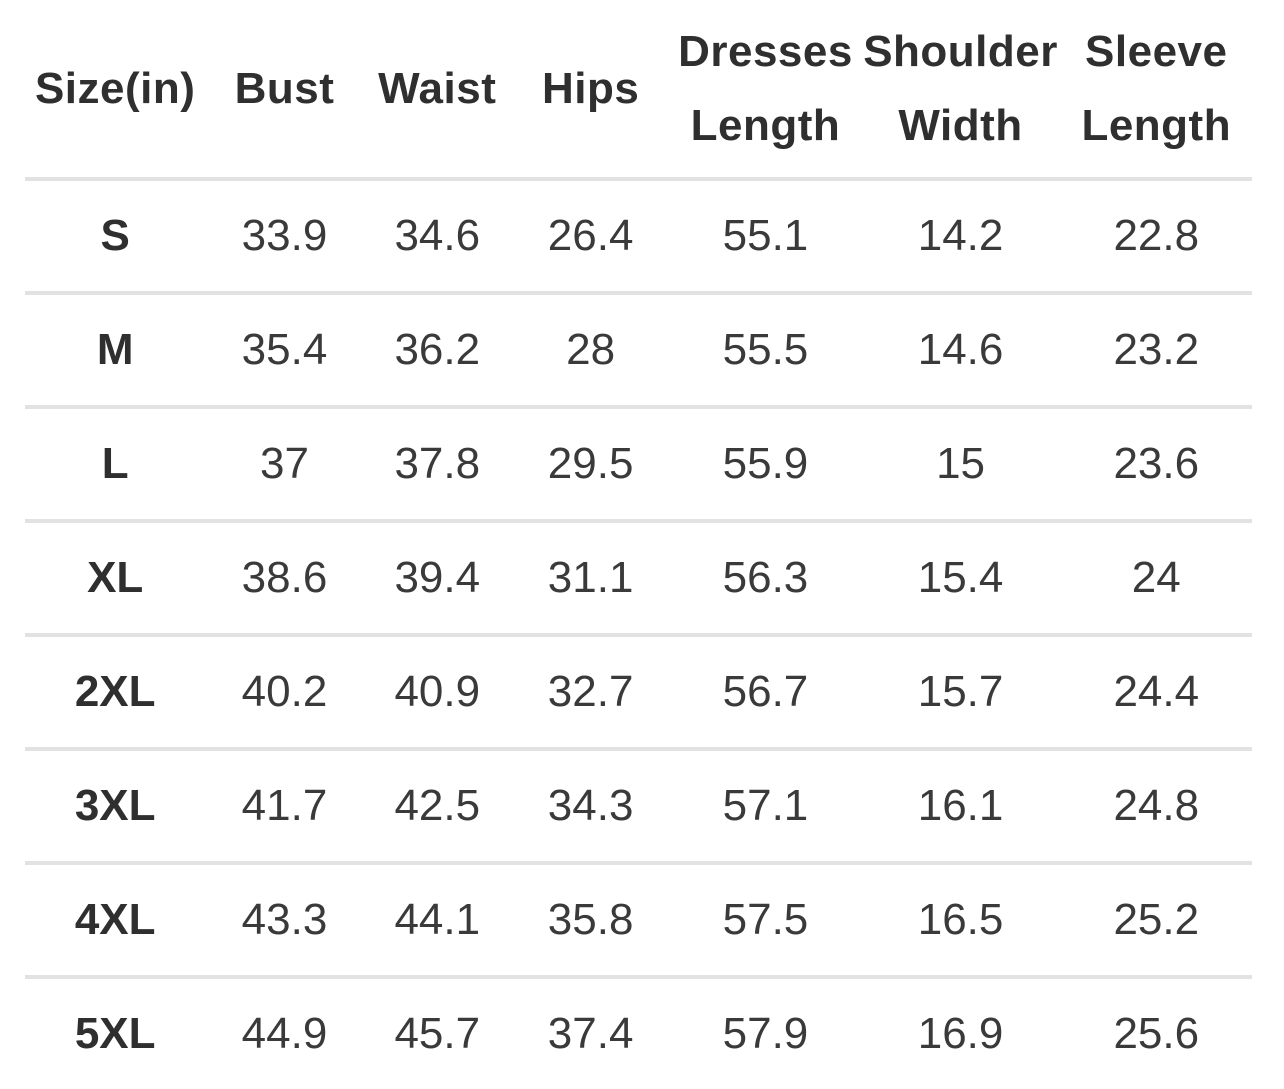  I want to click on table-row-s: S 33.9 34.6 26.4 55.1 14.2 22.8, so click(638, 235).